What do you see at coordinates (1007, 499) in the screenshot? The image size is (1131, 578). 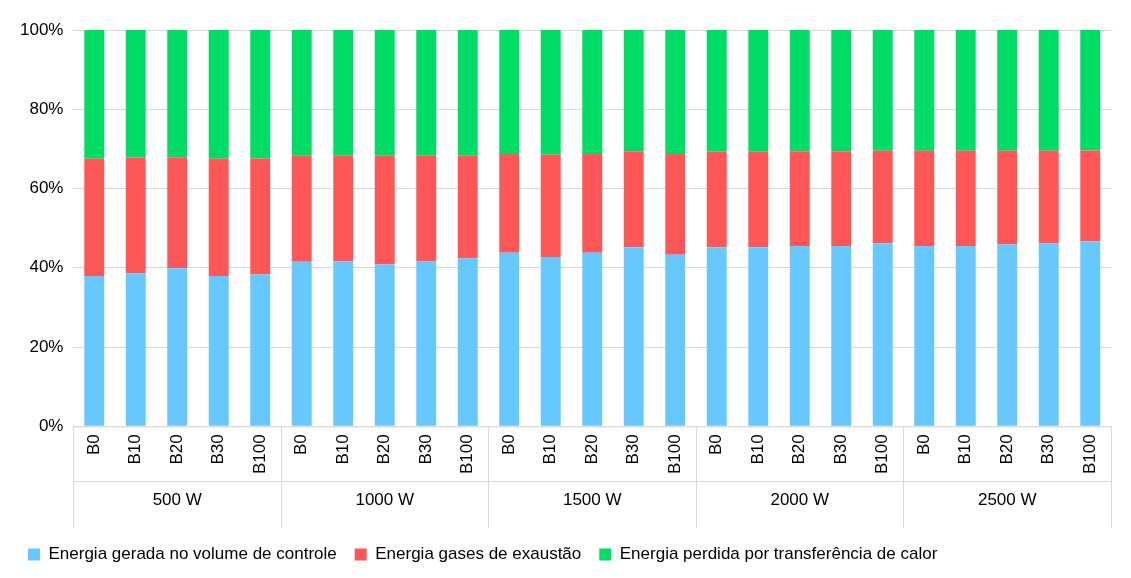 I see `text: 2500 W` at bounding box center [1007, 499].